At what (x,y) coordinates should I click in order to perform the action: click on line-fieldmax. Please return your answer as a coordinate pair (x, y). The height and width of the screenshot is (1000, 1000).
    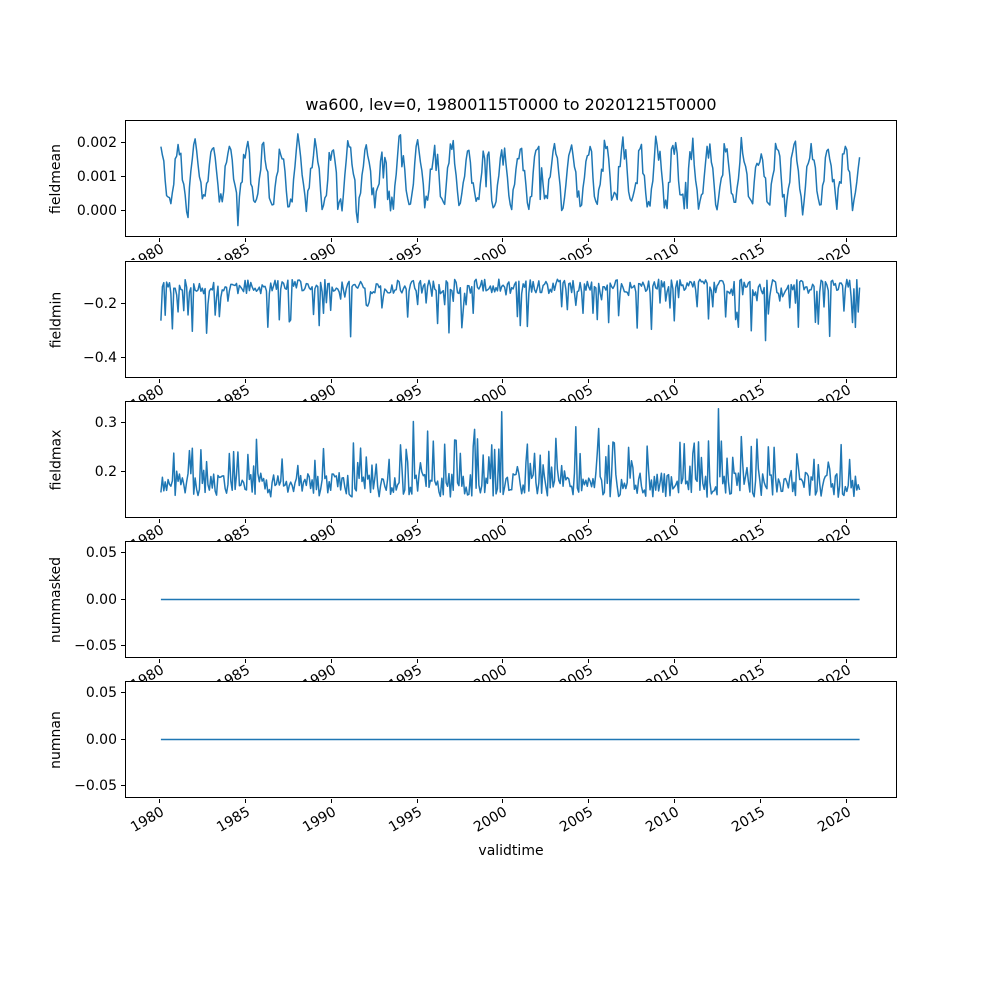
    Looking at the image, I should click on (510, 453).